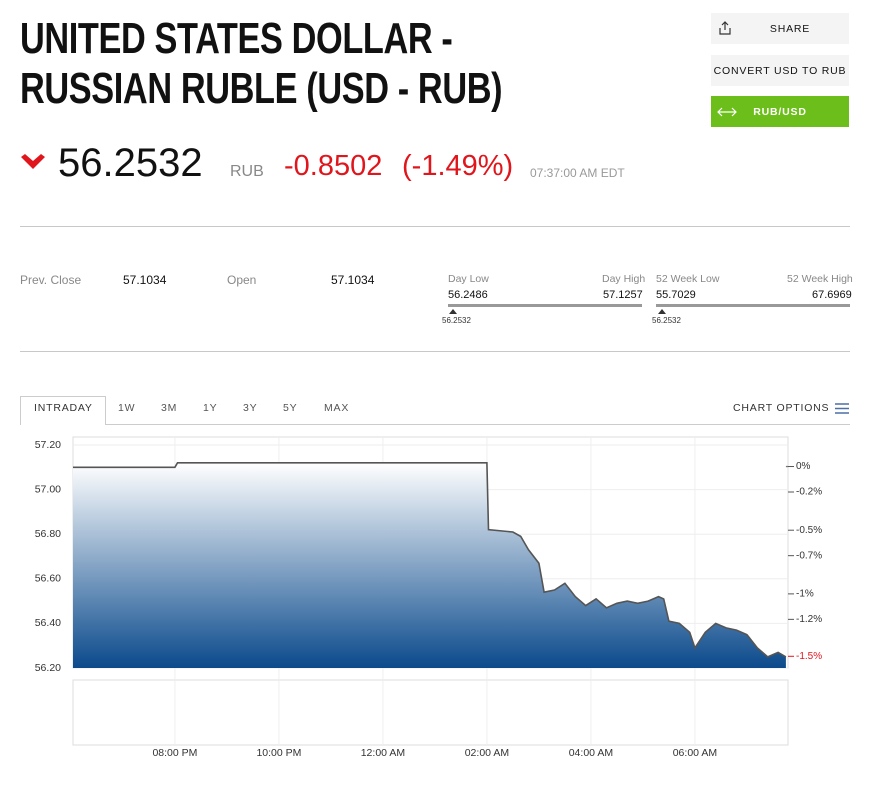  I want to click on x-tick-label: 04:00 AM, so click(591, 753).